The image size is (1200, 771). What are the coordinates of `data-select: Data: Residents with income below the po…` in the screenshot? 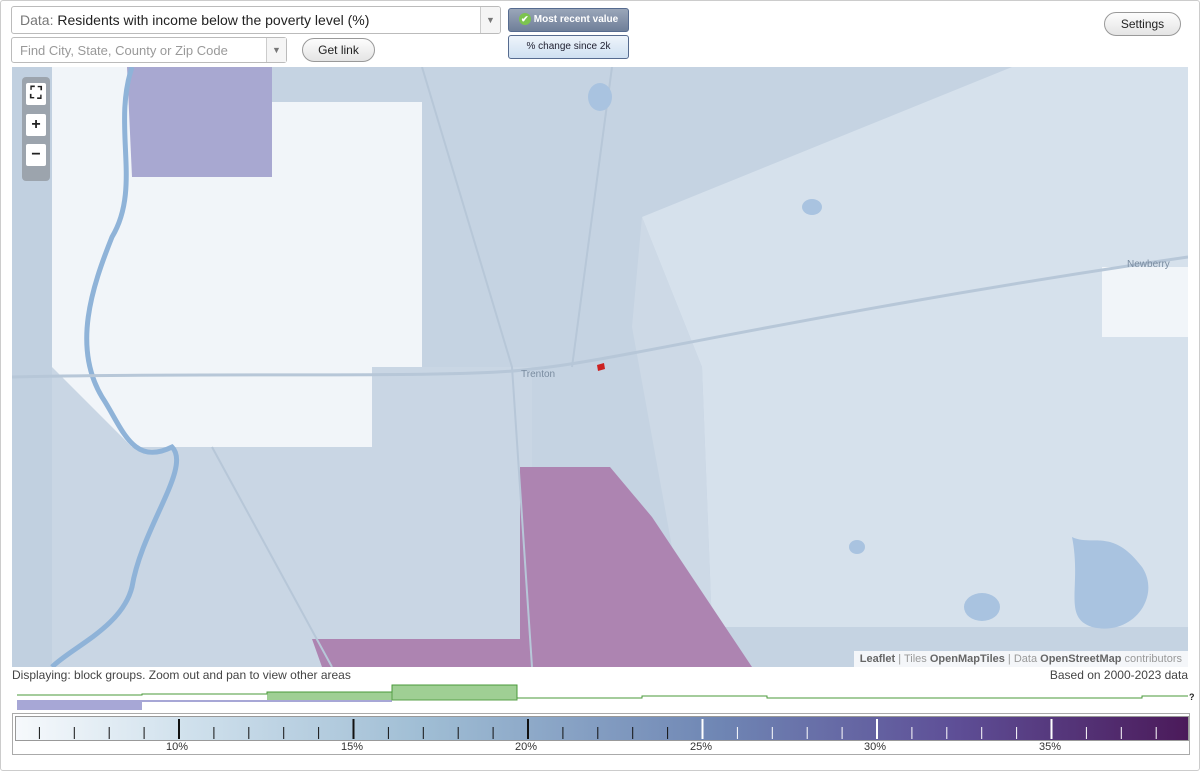 It's located at (256, 20).